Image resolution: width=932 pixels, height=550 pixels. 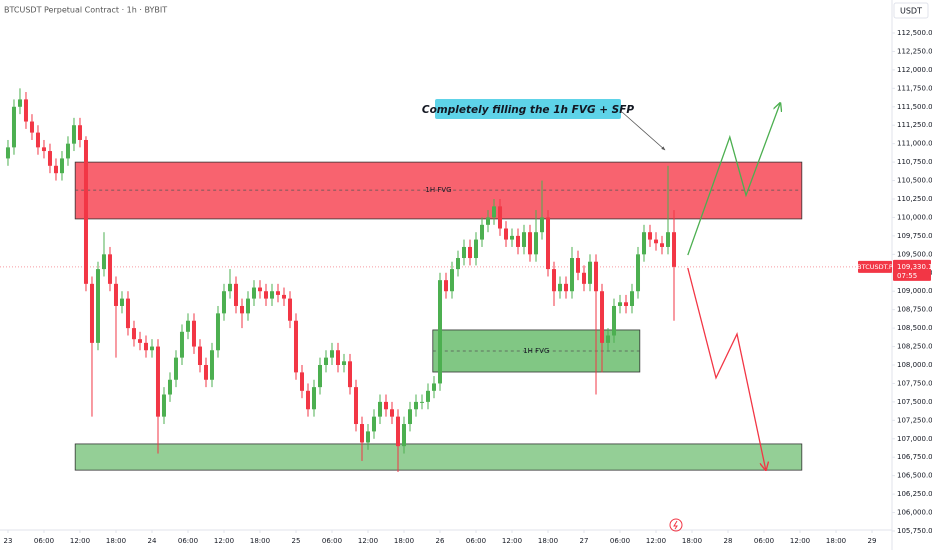 What do you see at coordinates (914, 513) in the screenshot?
I see `y-tick-label: 106,000.0` at bounding box center [914, 513].